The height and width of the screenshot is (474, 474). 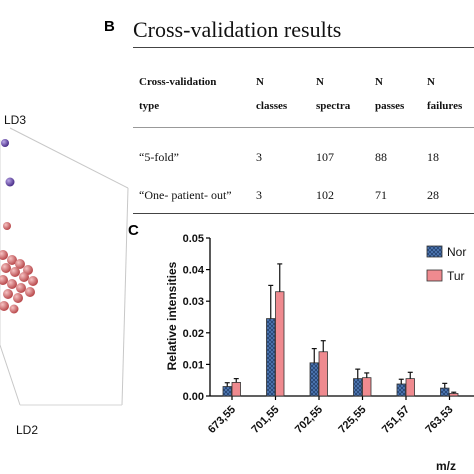 I want to click on axis-label-ld3: LD3, so click(x=15, y=120).